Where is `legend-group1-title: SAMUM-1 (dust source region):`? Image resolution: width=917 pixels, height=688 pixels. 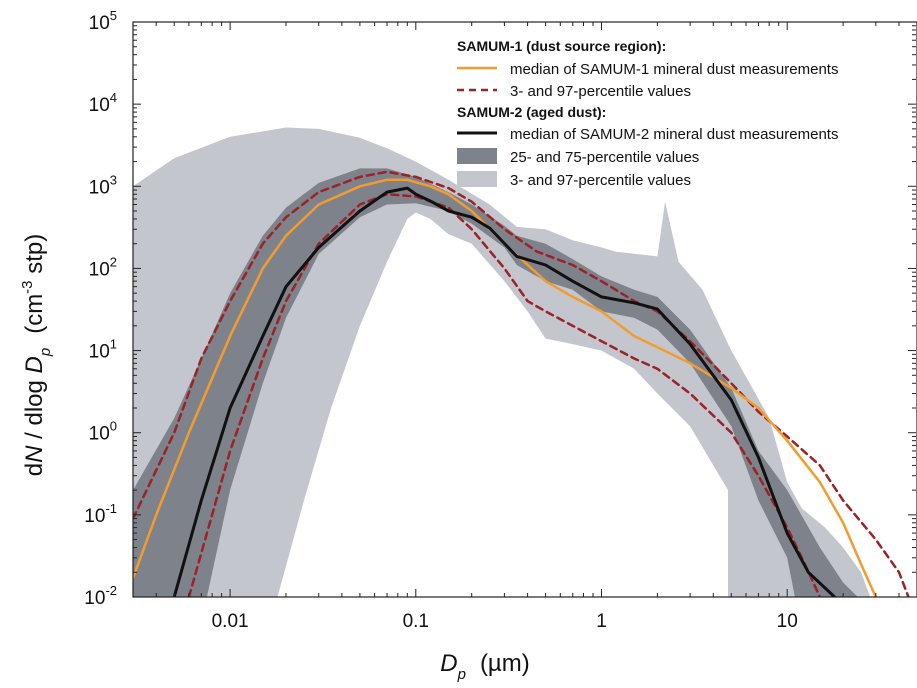
legend-group1-title: SAMUM-1 (dust source region): is located at coordinates (561, 46).